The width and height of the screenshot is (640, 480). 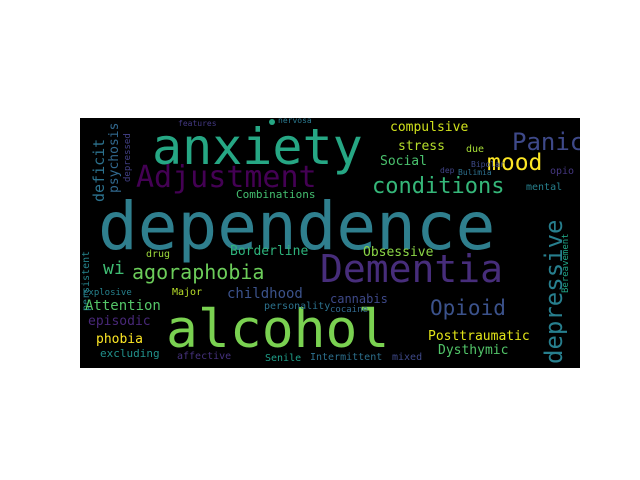 What do you see at coordinates (546, 142) in the screenshot?
I see `word-panic: Panic` at bounding box center [546, 142].